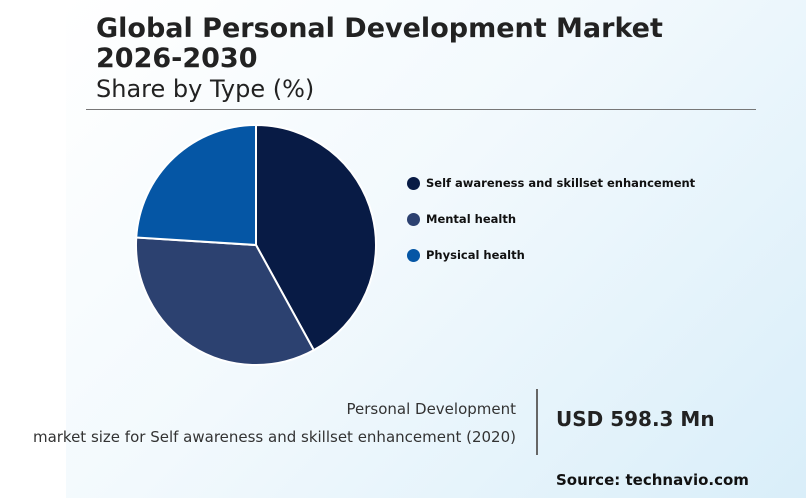 Image resolution: width=806 pixels, height=498 pixels. What do you see at coordinates (471, 219) in the screenshot?
I see `legend-label: Mental health` at bounding box center [471, 219].